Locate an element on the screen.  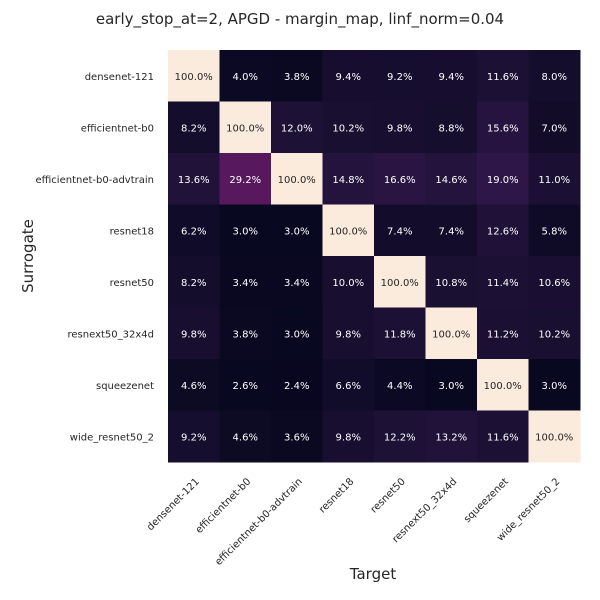
x-tick-label: resnet50 is located at coordinates (388, 495).